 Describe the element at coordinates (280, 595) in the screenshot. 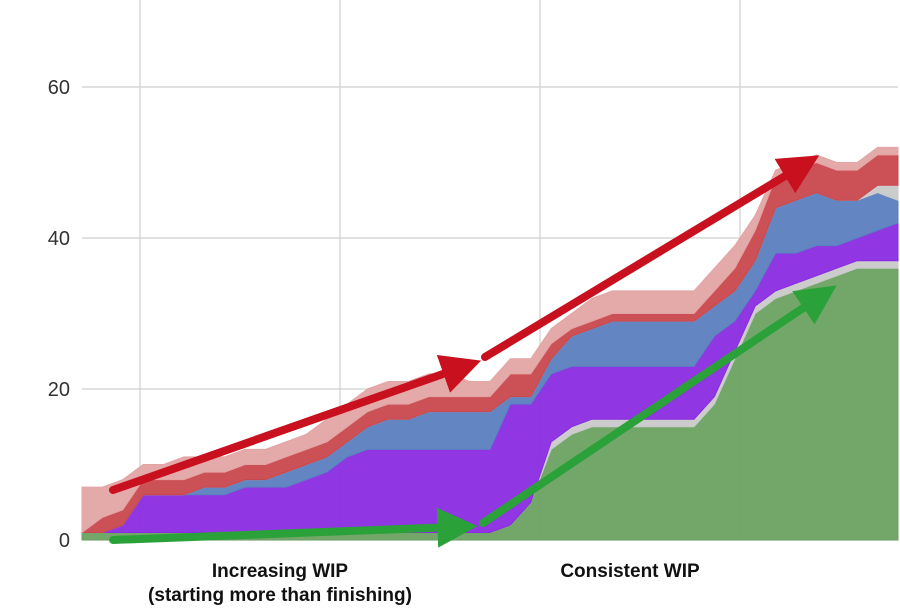

I see `annotation-increasing-wip-line2: (starting more than finishing)` at that location.